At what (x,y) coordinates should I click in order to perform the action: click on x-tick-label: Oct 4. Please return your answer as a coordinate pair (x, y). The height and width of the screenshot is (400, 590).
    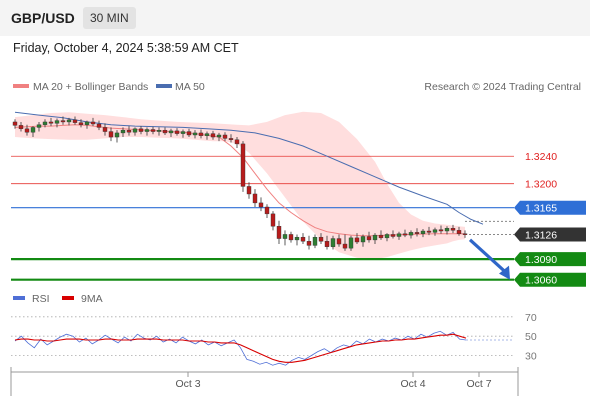
    Looking at the image, I should click on (412, 384).